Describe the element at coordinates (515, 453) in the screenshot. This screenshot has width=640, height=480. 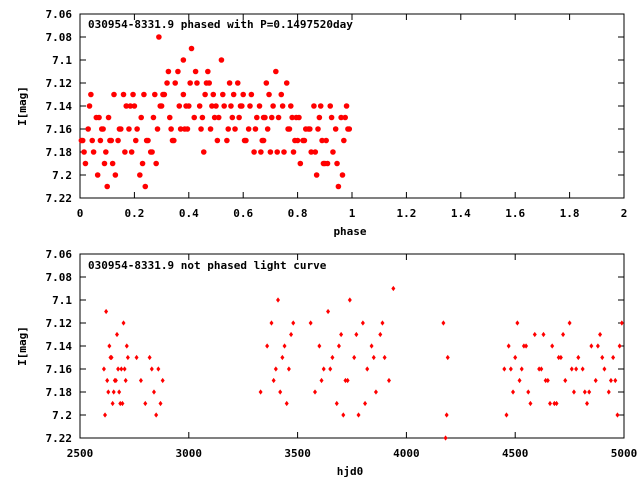
I see `x-tick-label: 4500` at that location.